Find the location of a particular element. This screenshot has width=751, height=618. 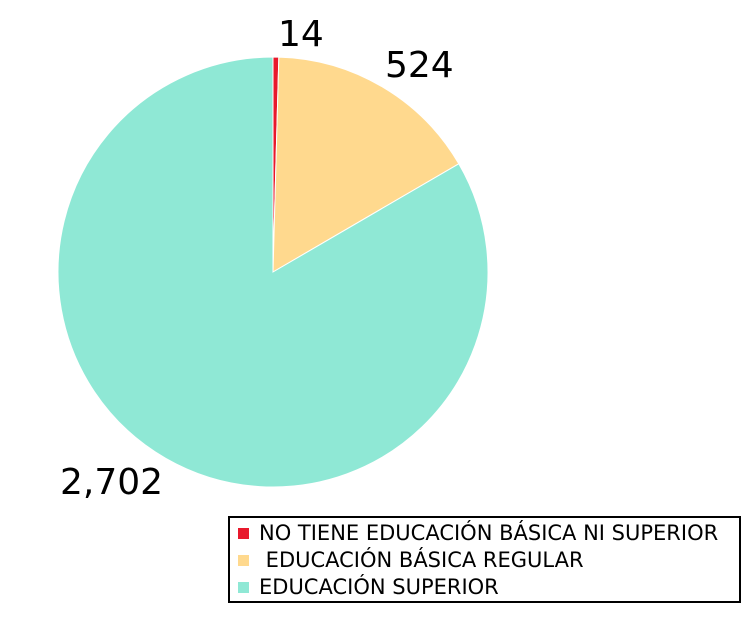

data-label-basic-education: 524 is located at coordinates (419, 65).